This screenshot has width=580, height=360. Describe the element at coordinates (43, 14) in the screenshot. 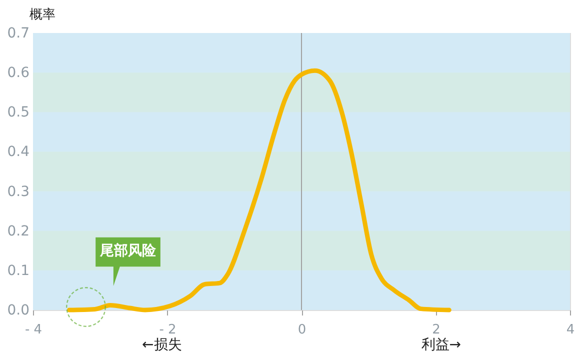

I see `y-axis-title: 概率` at that location.